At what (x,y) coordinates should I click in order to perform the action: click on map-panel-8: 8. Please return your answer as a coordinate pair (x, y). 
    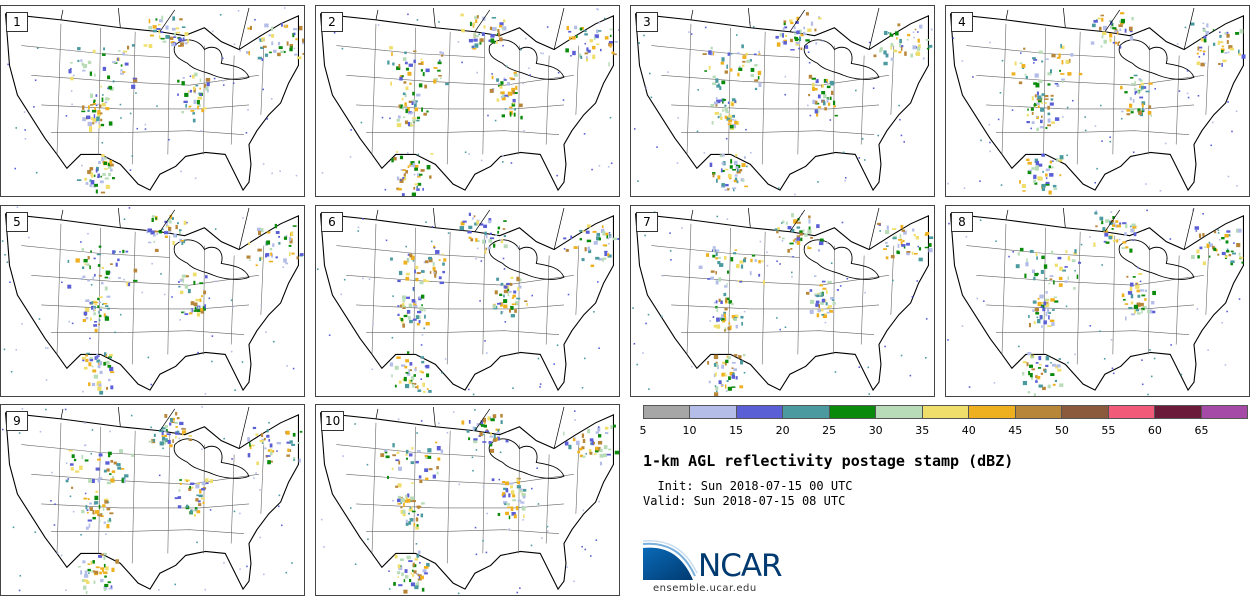
    Looking at the image, I should click on (1097, 301).